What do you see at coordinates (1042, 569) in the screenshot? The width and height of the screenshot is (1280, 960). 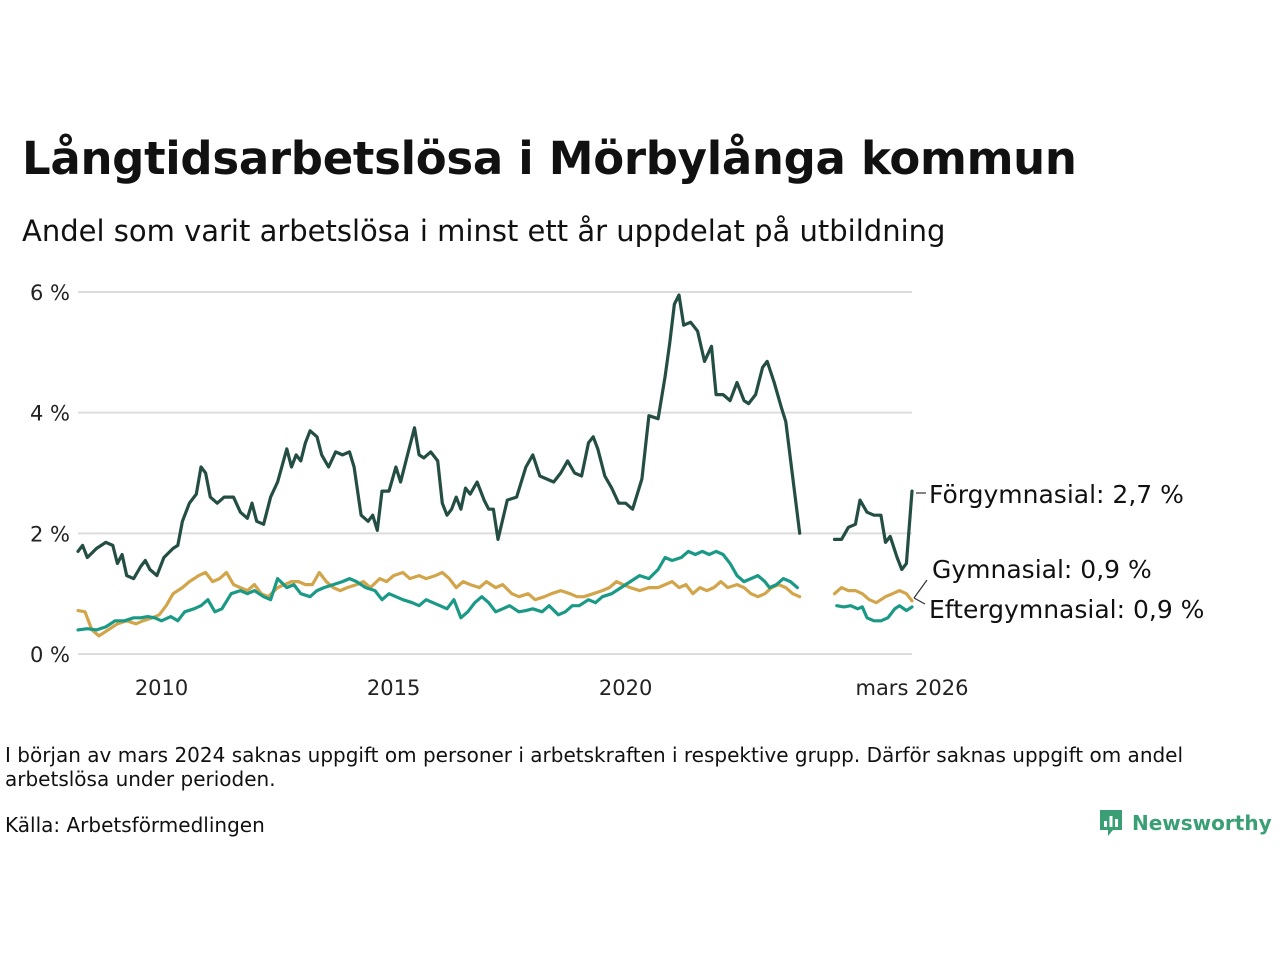 I see `series-label-gymnasial: Gymnasial: 0,9 %` at bounding box center [1042, 569].